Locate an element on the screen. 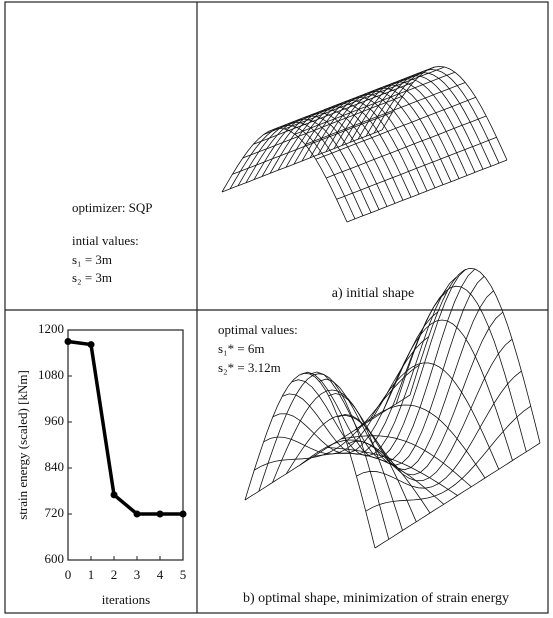 This screenshot has height=618, width=553. y-tick-label: 720 is located at coordinates (55, 512).